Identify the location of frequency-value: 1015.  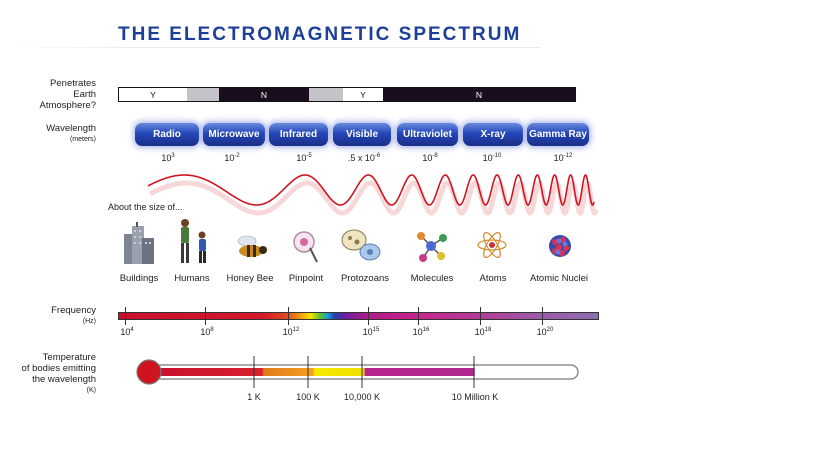
(371, 332).